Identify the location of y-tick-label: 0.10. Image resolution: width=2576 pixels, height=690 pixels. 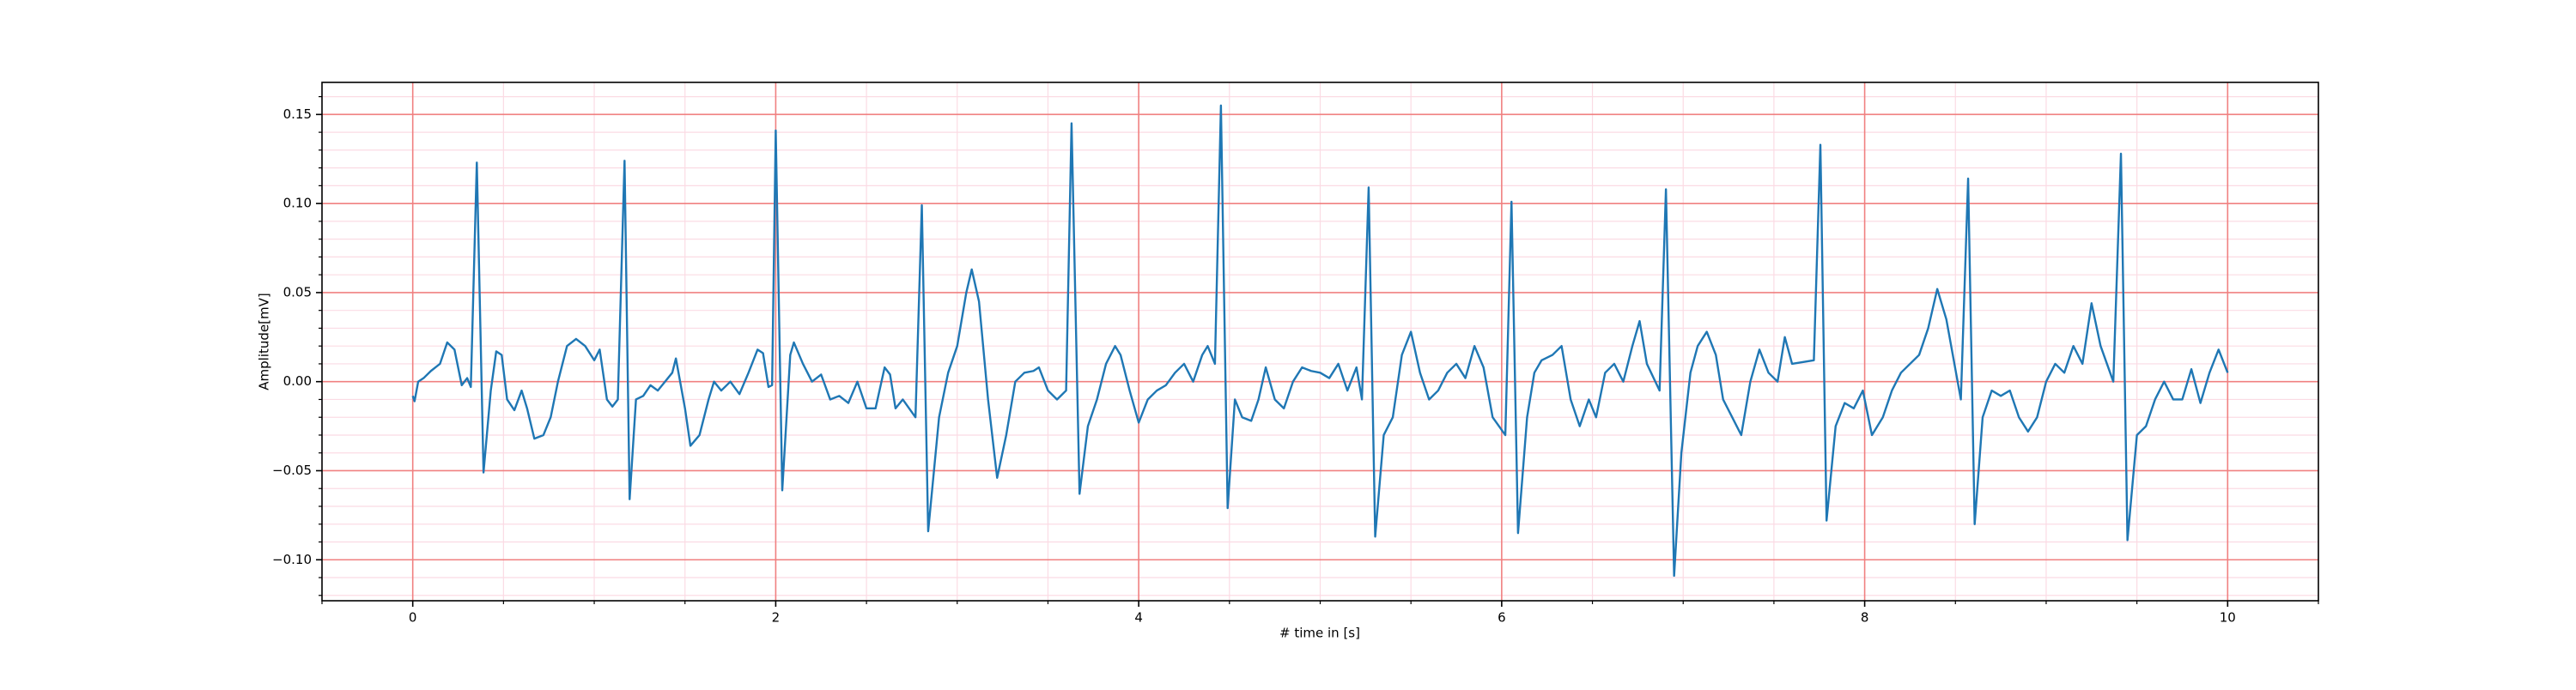
(297, 203).